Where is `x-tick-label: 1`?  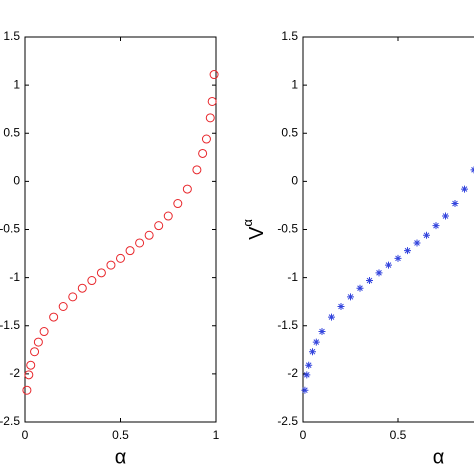
x-tick-label: 1 is located at coordinates (216, 435).